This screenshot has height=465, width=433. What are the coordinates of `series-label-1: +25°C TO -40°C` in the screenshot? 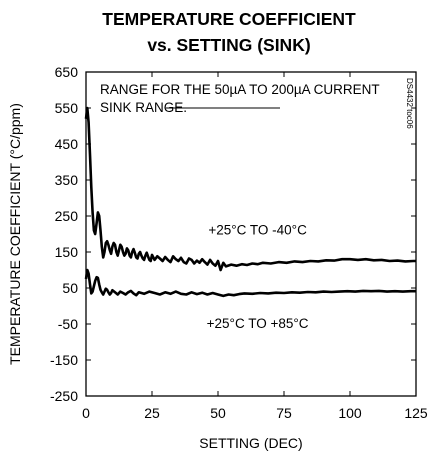 It's located at (257, 230).